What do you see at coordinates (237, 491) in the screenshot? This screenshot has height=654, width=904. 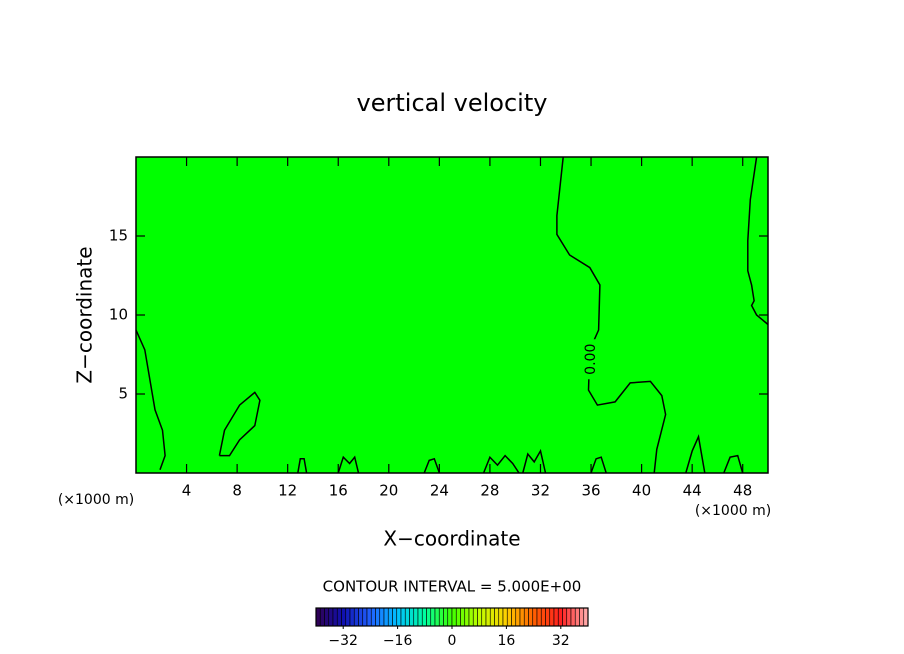 I see `x-tick-label: 8` at bounding box center [237, 491].